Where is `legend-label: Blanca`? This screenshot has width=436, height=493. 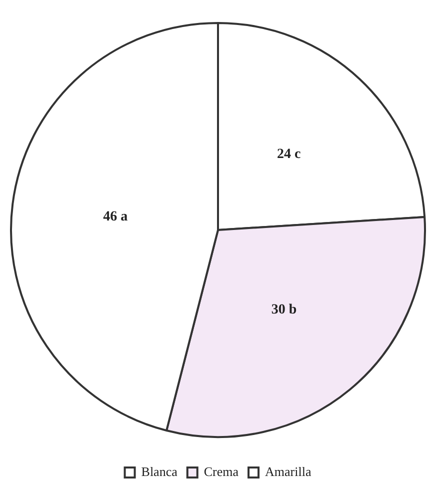
legend-label: Blanca is located at coordinates (159, 471).